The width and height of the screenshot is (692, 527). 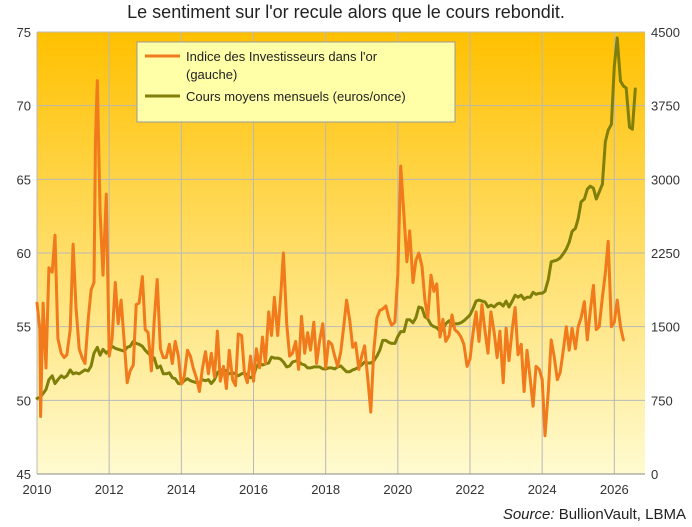 What do you see at coordinates (24, 106) in the screenshot?
I see `y-left-tick-label: 70` at bounding box center [24, 106].